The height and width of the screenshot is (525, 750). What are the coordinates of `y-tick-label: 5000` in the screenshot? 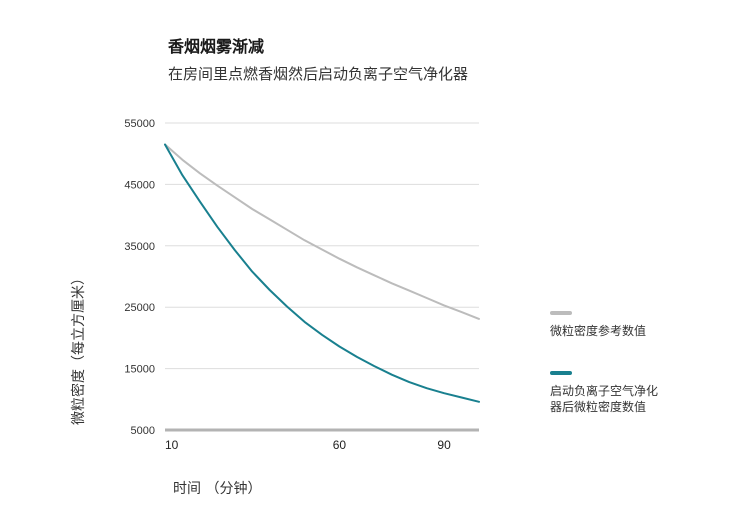 It's located at (143, 431).